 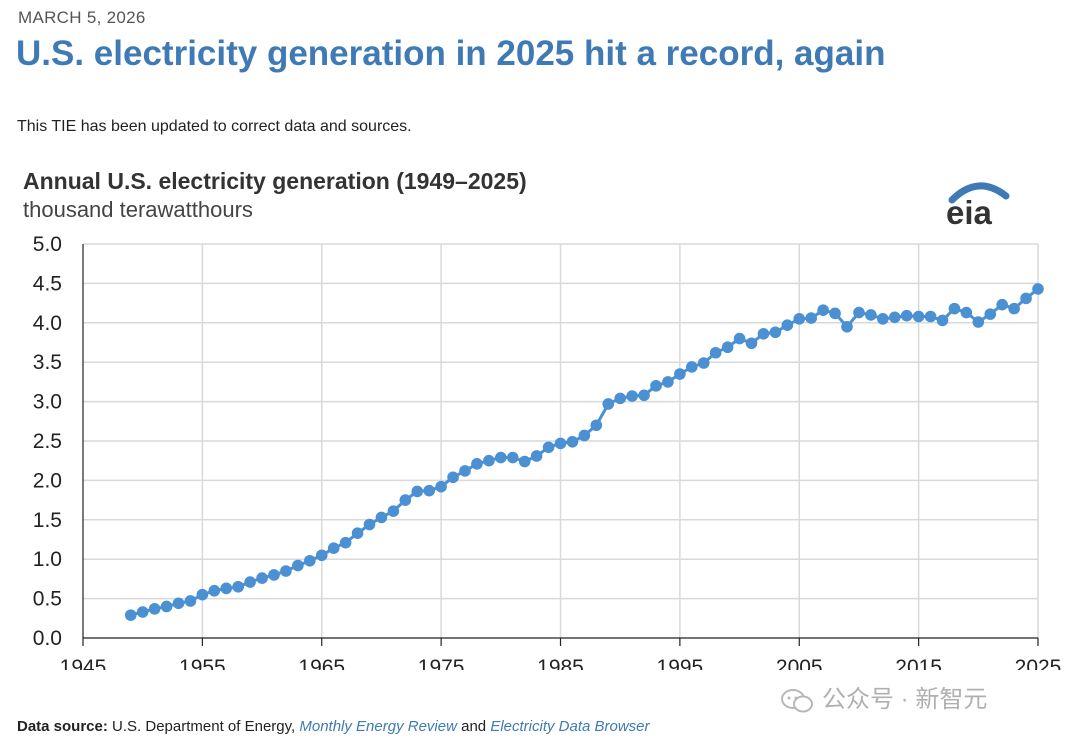 I want to click on y-tick-label: 3.0, so click(x=47, y=402).